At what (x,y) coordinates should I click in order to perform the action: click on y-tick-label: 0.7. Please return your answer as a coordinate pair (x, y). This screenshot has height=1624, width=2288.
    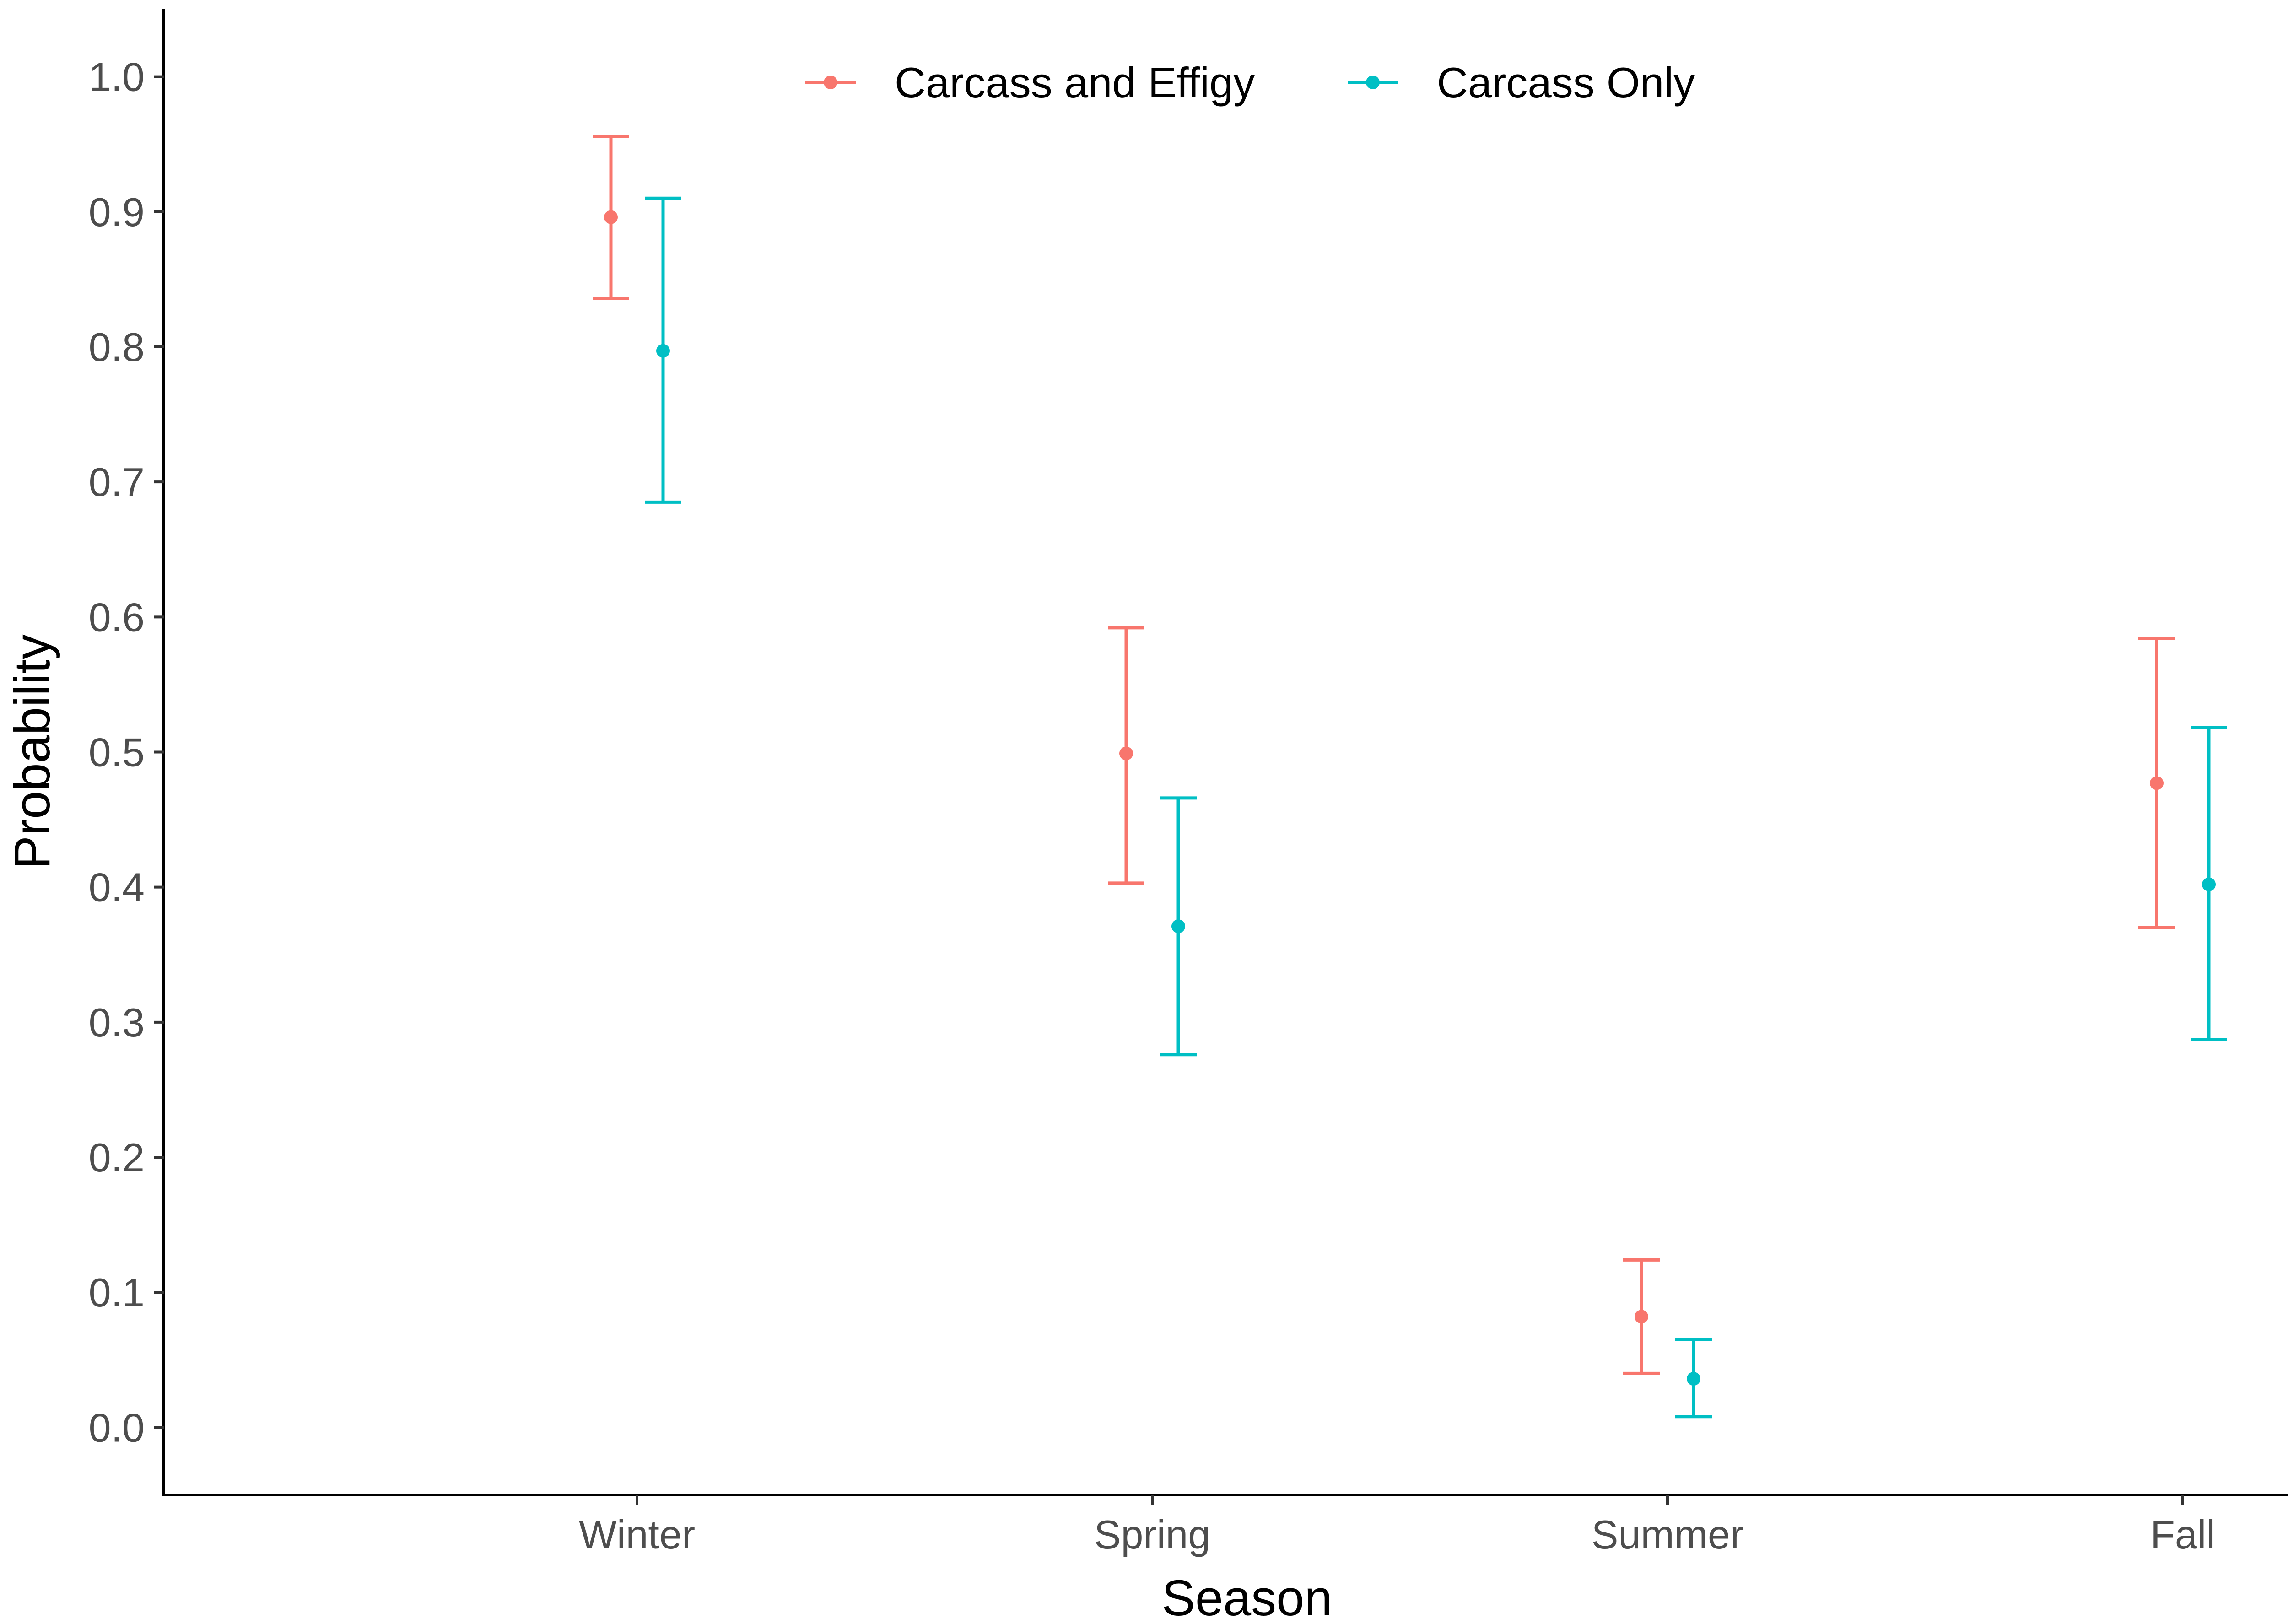
    Looking at the image, I should click on (117, 482).